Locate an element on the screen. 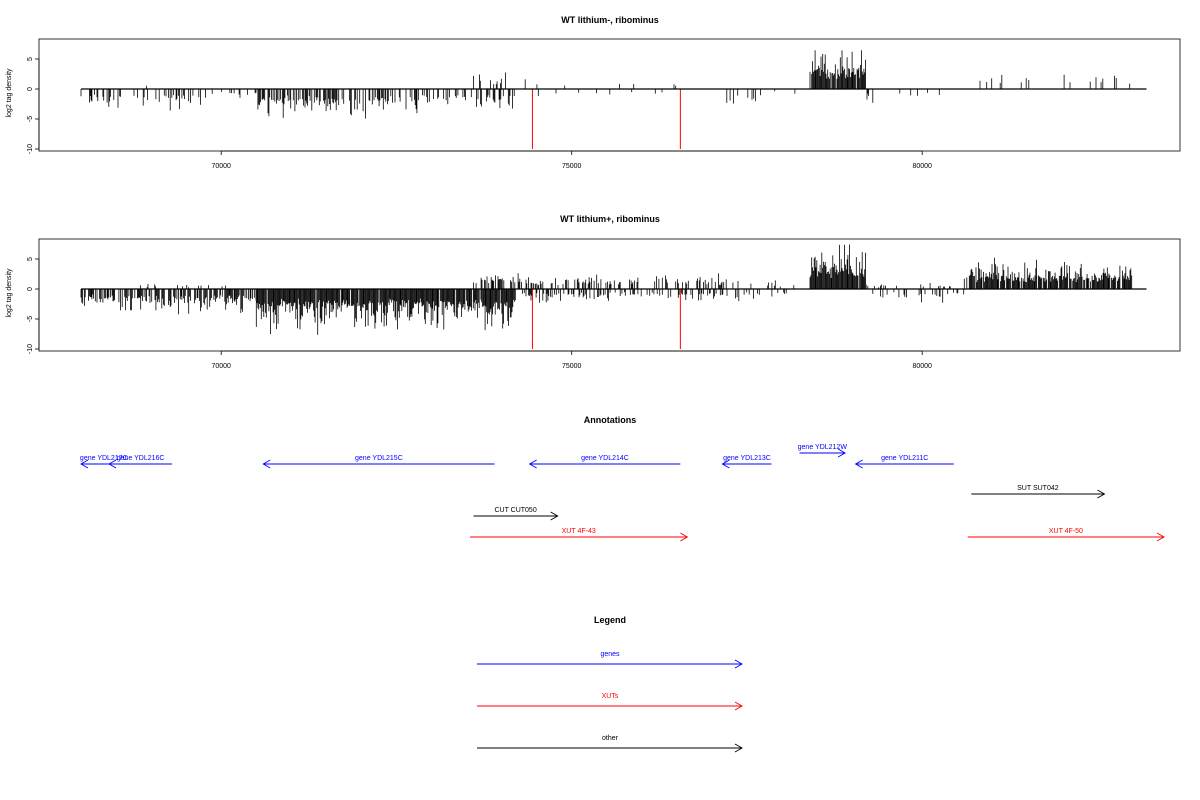 The width and height of the screenshot is (1200, 800). annotation-feature: gene YDL216C is located at coordinates (140, 462).